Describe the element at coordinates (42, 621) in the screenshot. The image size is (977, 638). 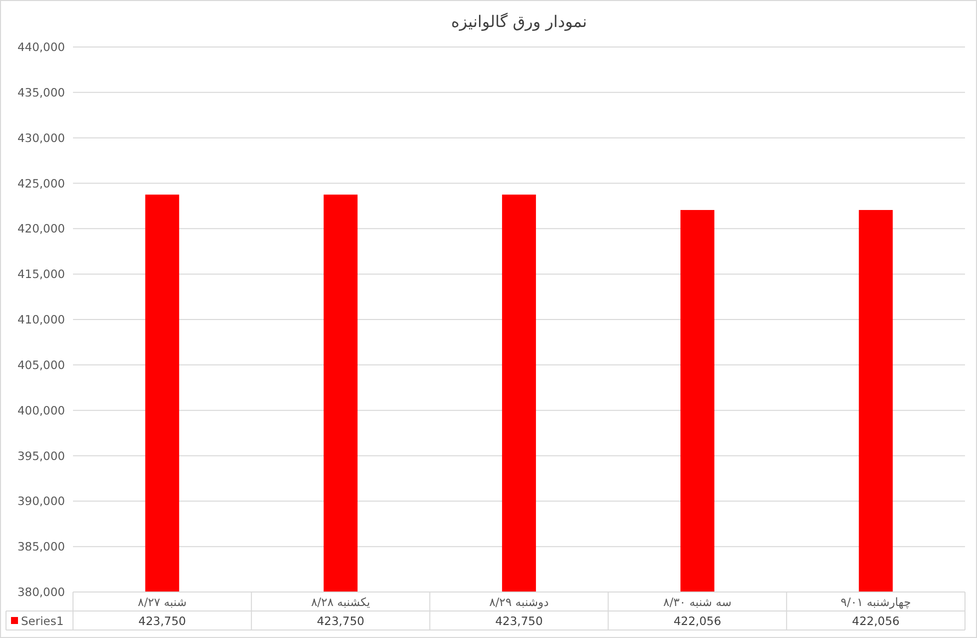
I see `legend-label: Series1` at that location.